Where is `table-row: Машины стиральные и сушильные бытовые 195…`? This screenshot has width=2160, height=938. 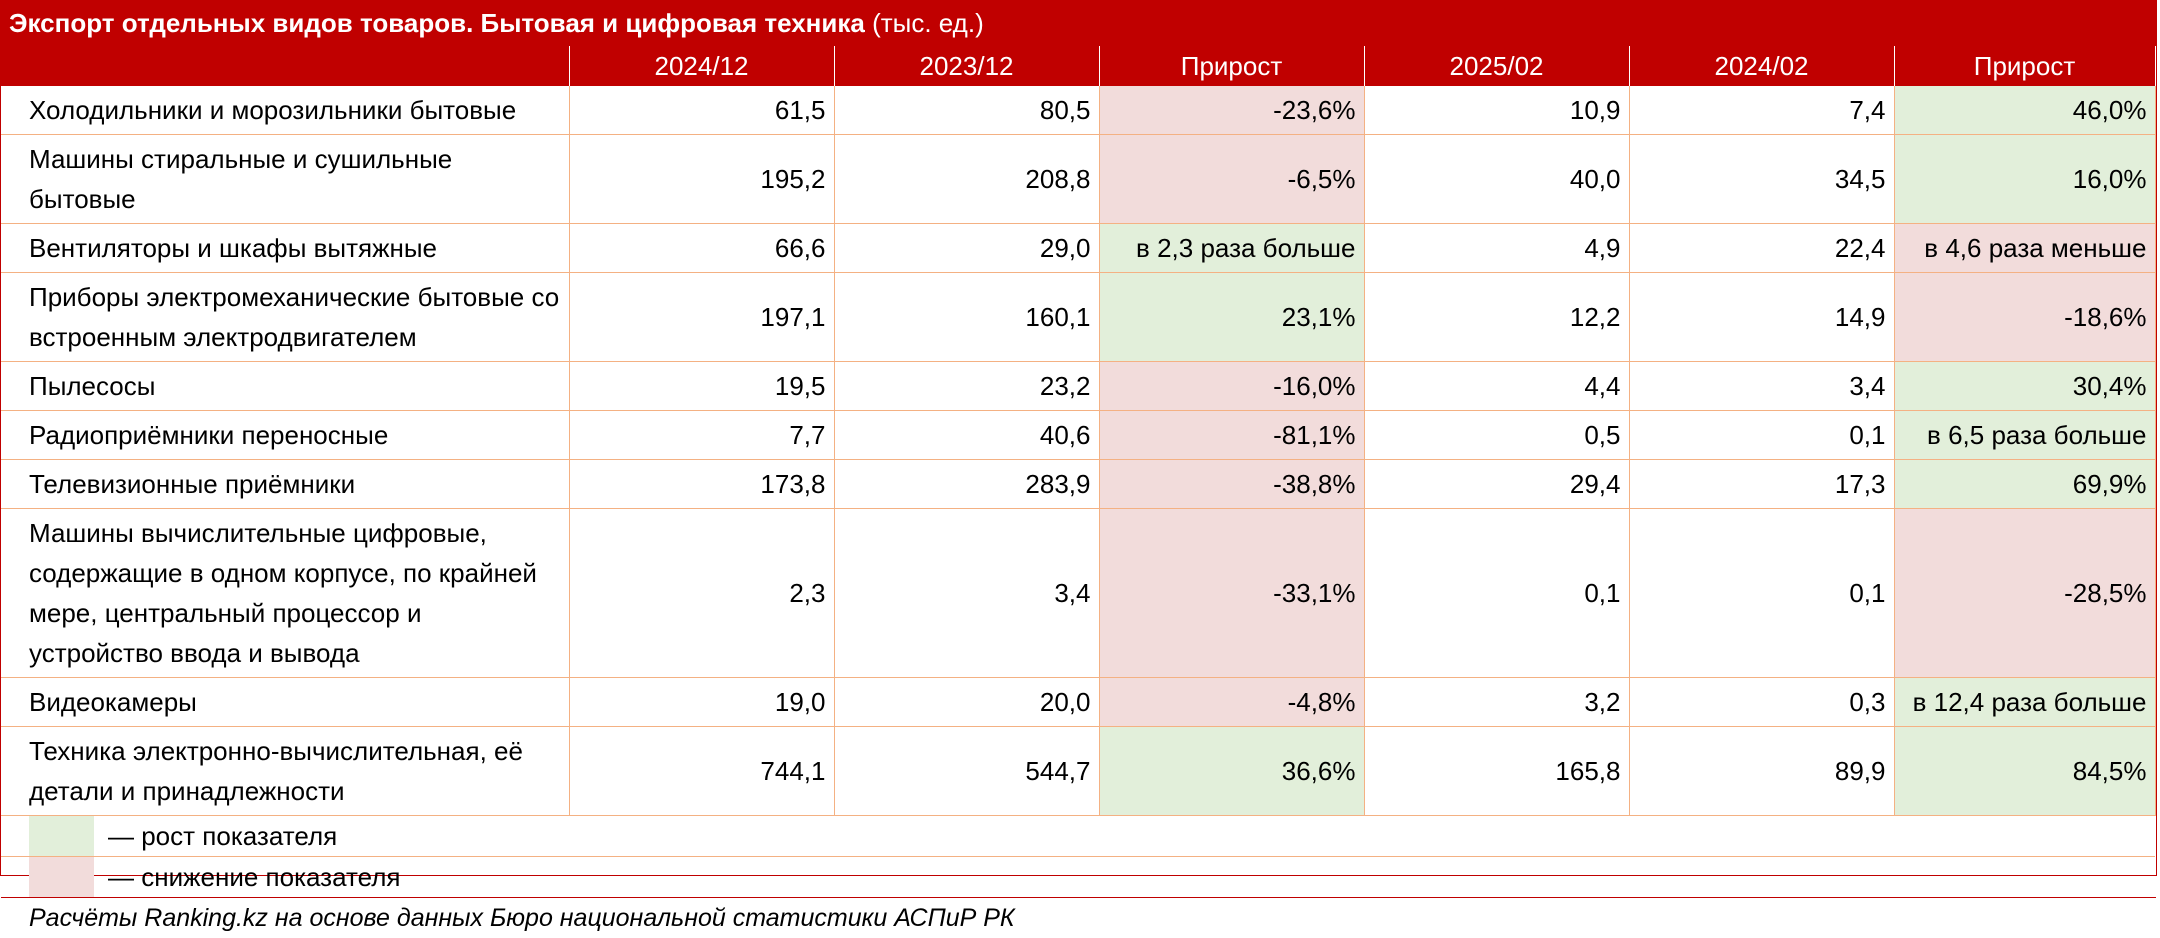
table-row: Машины стиральные и сушильные бытовые 195… is located at coordinates (1078, 179).